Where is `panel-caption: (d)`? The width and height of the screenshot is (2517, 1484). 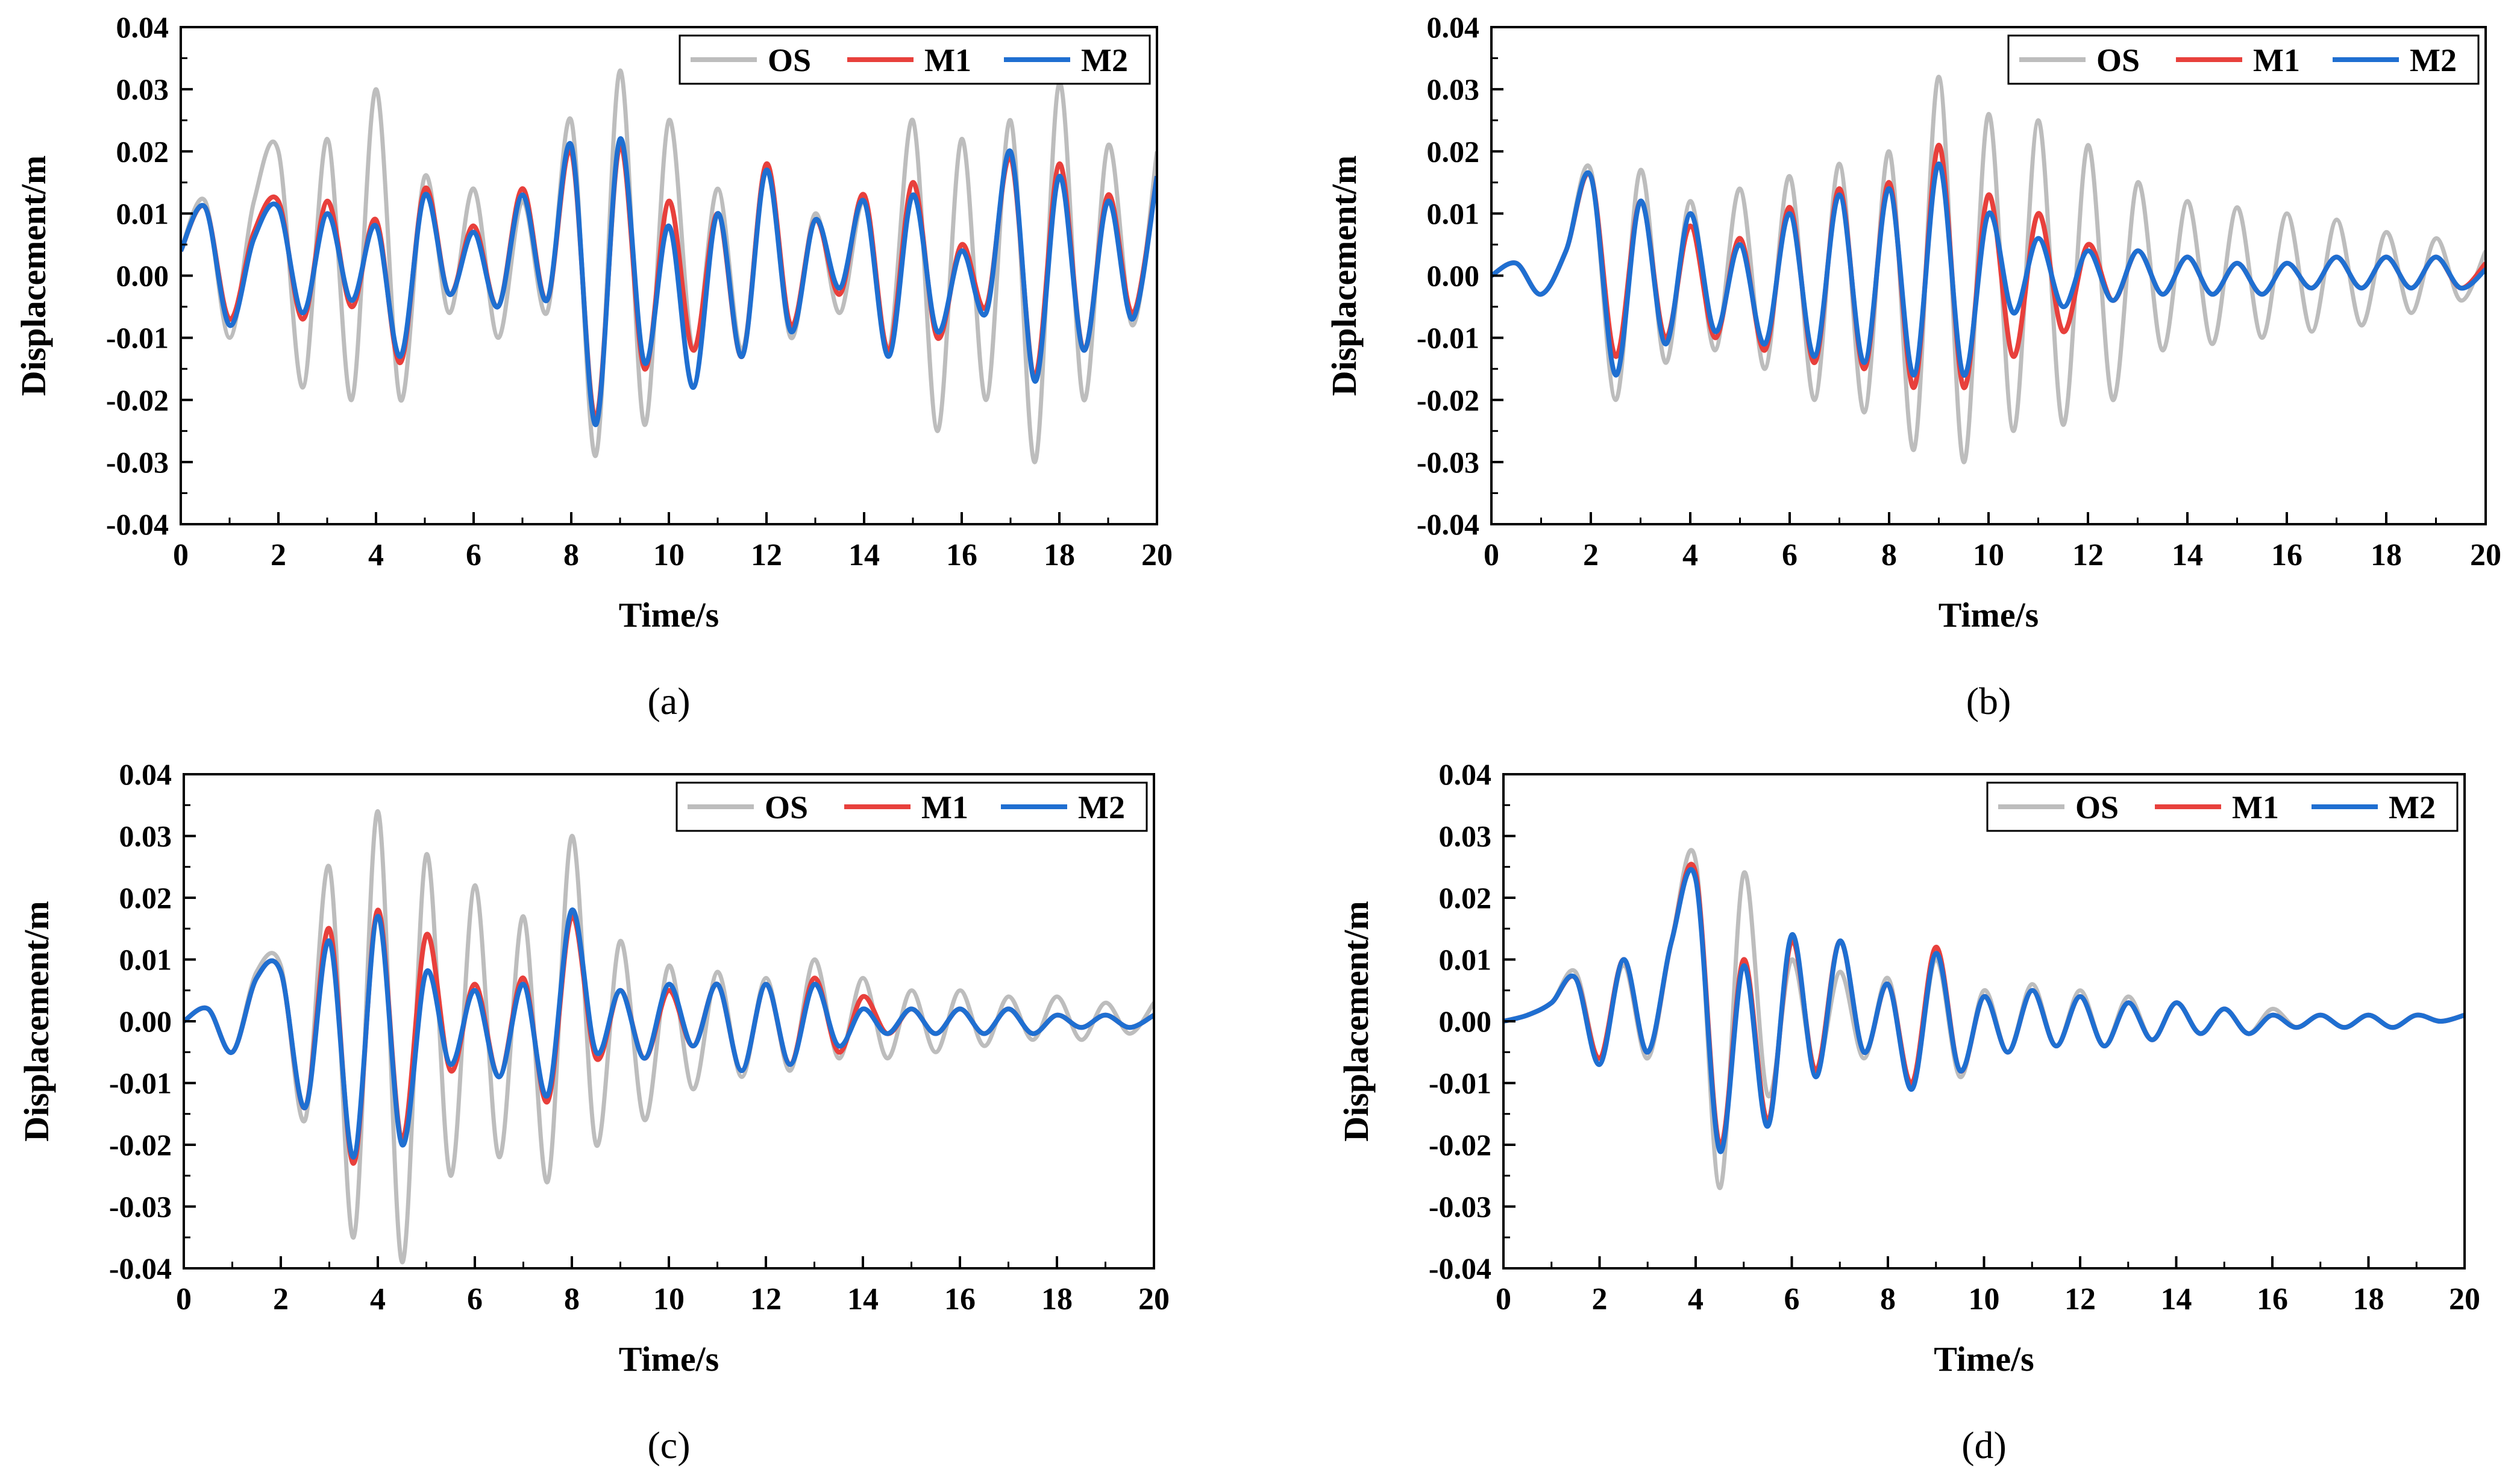 panel-caption: (d) is located at coordinates (1984, 1445).